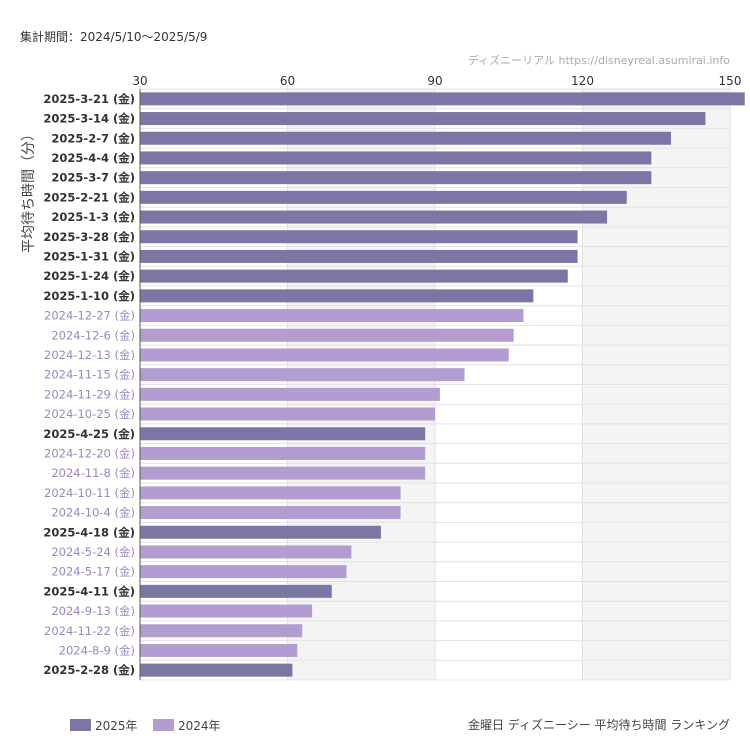 The height and width of the screenshot is (750, 750). I want to click on y-category-label: 2024-11-22 (金), so click(89, 631).